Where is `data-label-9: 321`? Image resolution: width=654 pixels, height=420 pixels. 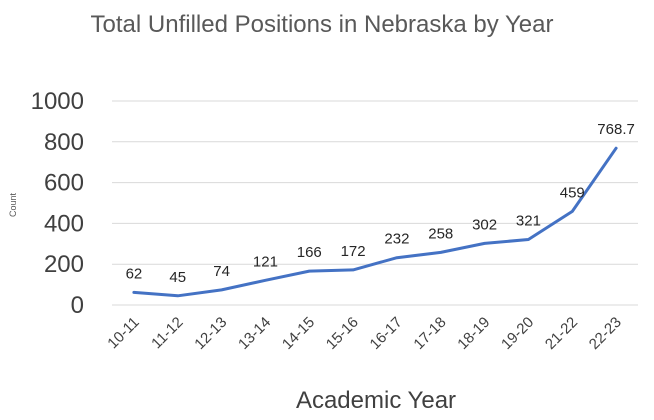
data-label-9: 321 is located at coordinates (528, 221).